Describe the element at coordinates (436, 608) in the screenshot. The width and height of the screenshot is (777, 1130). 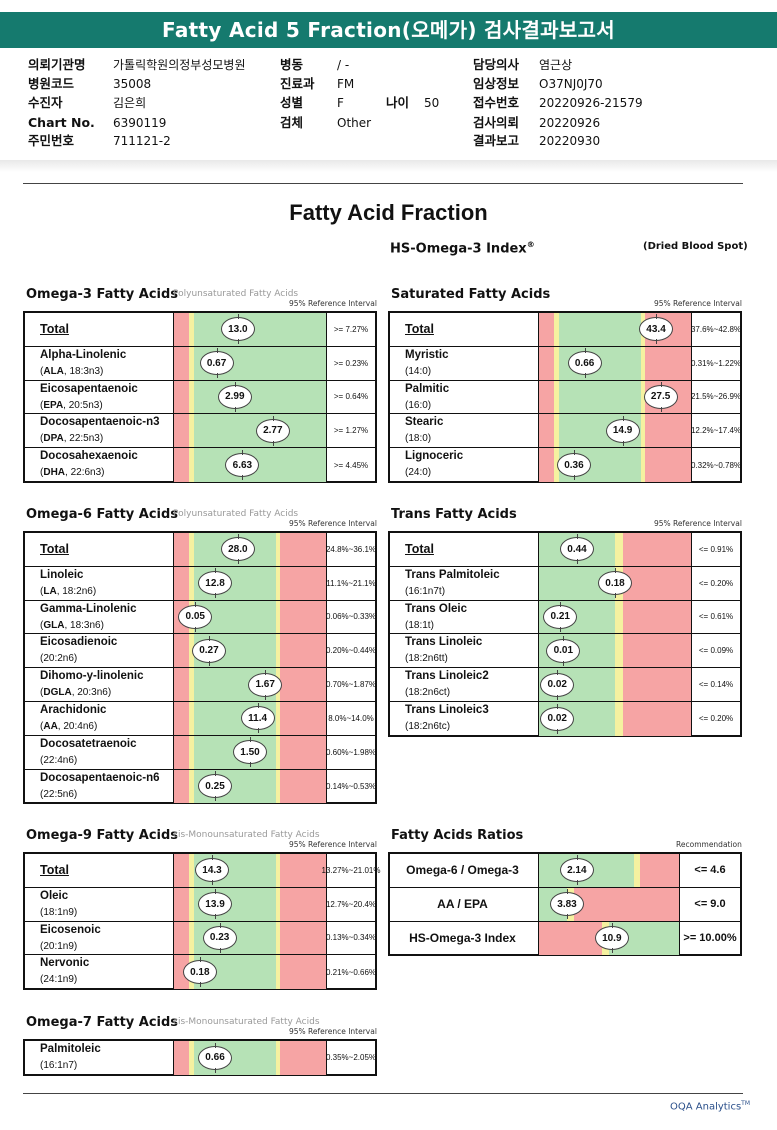
I see `fatty-acid-name: Trans Oleic` at that location.